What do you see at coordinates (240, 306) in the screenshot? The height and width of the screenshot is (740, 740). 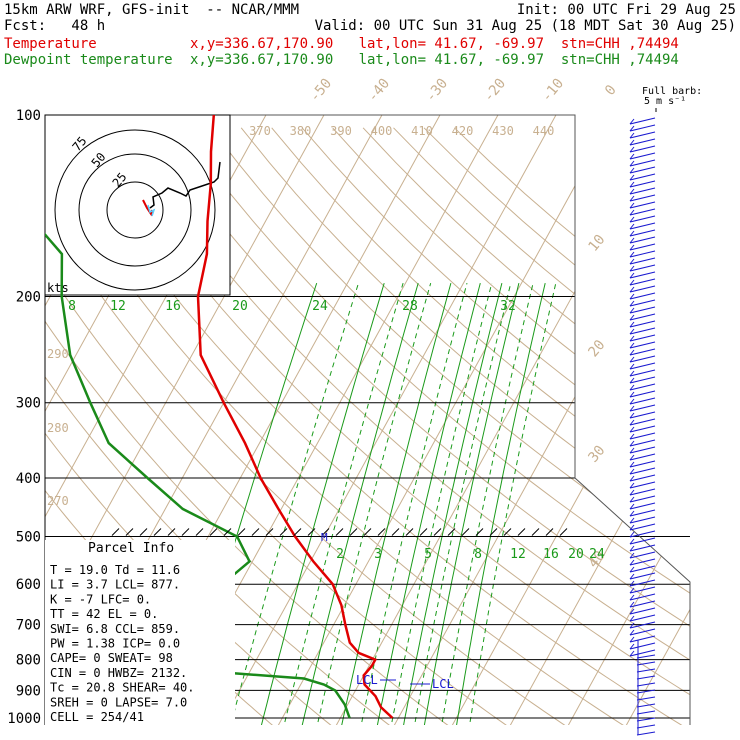 I see `mixing-ratio-label: 20` at bounding box center [240, 306].